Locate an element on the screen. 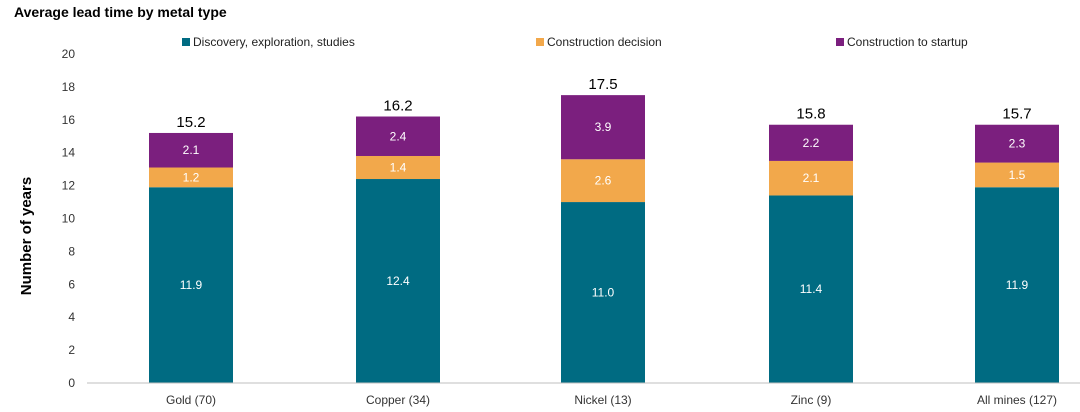  x-tick-label: Gold (70) is located at coordinates (191, 400).